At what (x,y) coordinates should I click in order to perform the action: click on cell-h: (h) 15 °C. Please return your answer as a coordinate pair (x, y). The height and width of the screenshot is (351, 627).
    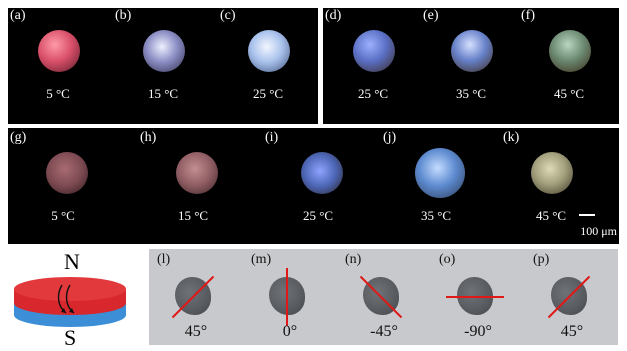
    Looking at the image, I should click on (188, 185).